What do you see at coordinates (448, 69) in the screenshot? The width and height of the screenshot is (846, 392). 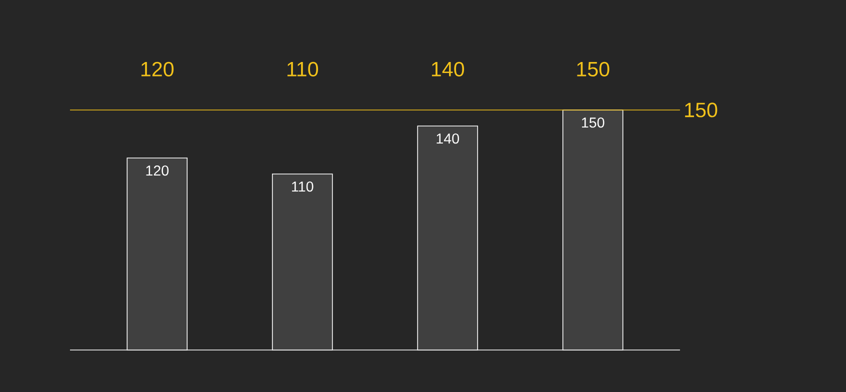 I see `data-label: 140` at bounding box center [448, 69].